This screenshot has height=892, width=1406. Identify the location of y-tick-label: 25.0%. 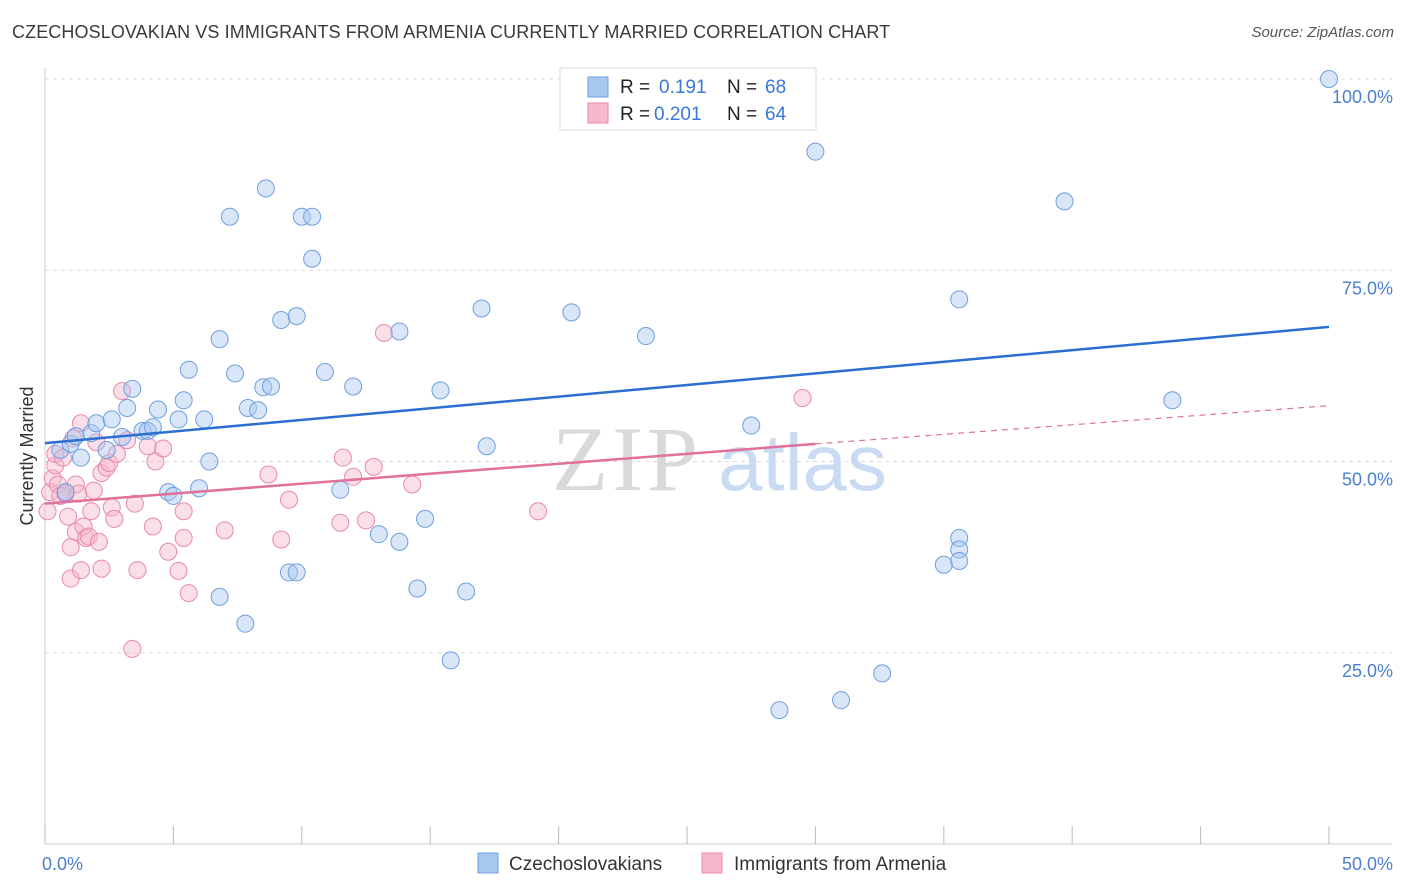
(1367, 671).